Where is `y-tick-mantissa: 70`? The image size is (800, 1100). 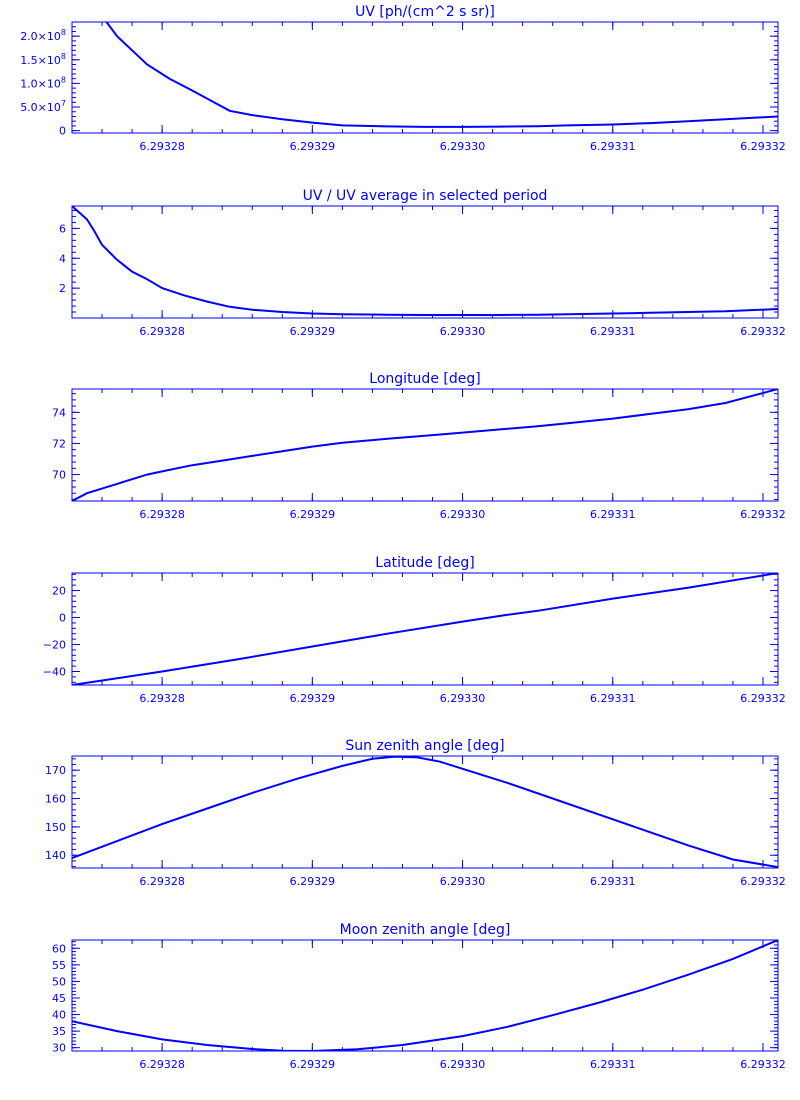 y-tick-mantissa: 70 is located at coordinates (59, 475).